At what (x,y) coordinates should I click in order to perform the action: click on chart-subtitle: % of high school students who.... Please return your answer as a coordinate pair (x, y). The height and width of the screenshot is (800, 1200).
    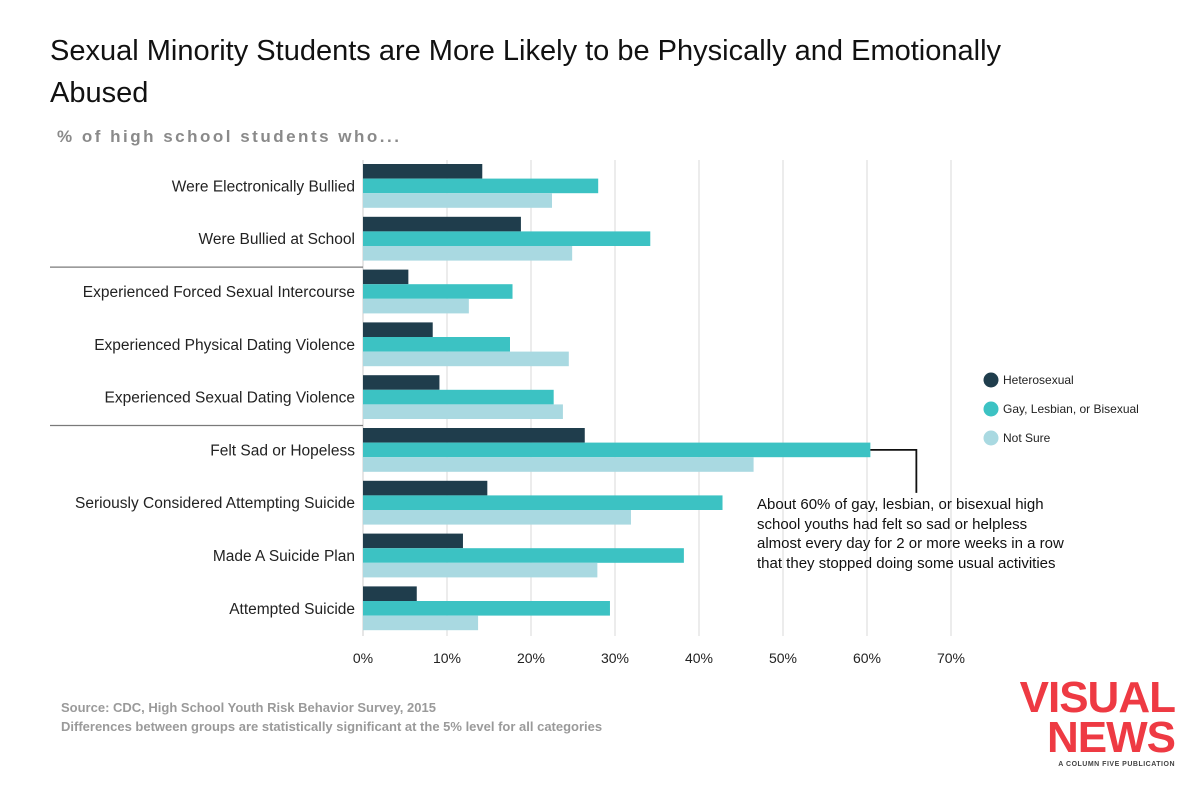
    Looking at the image, I should click on (229, 136).